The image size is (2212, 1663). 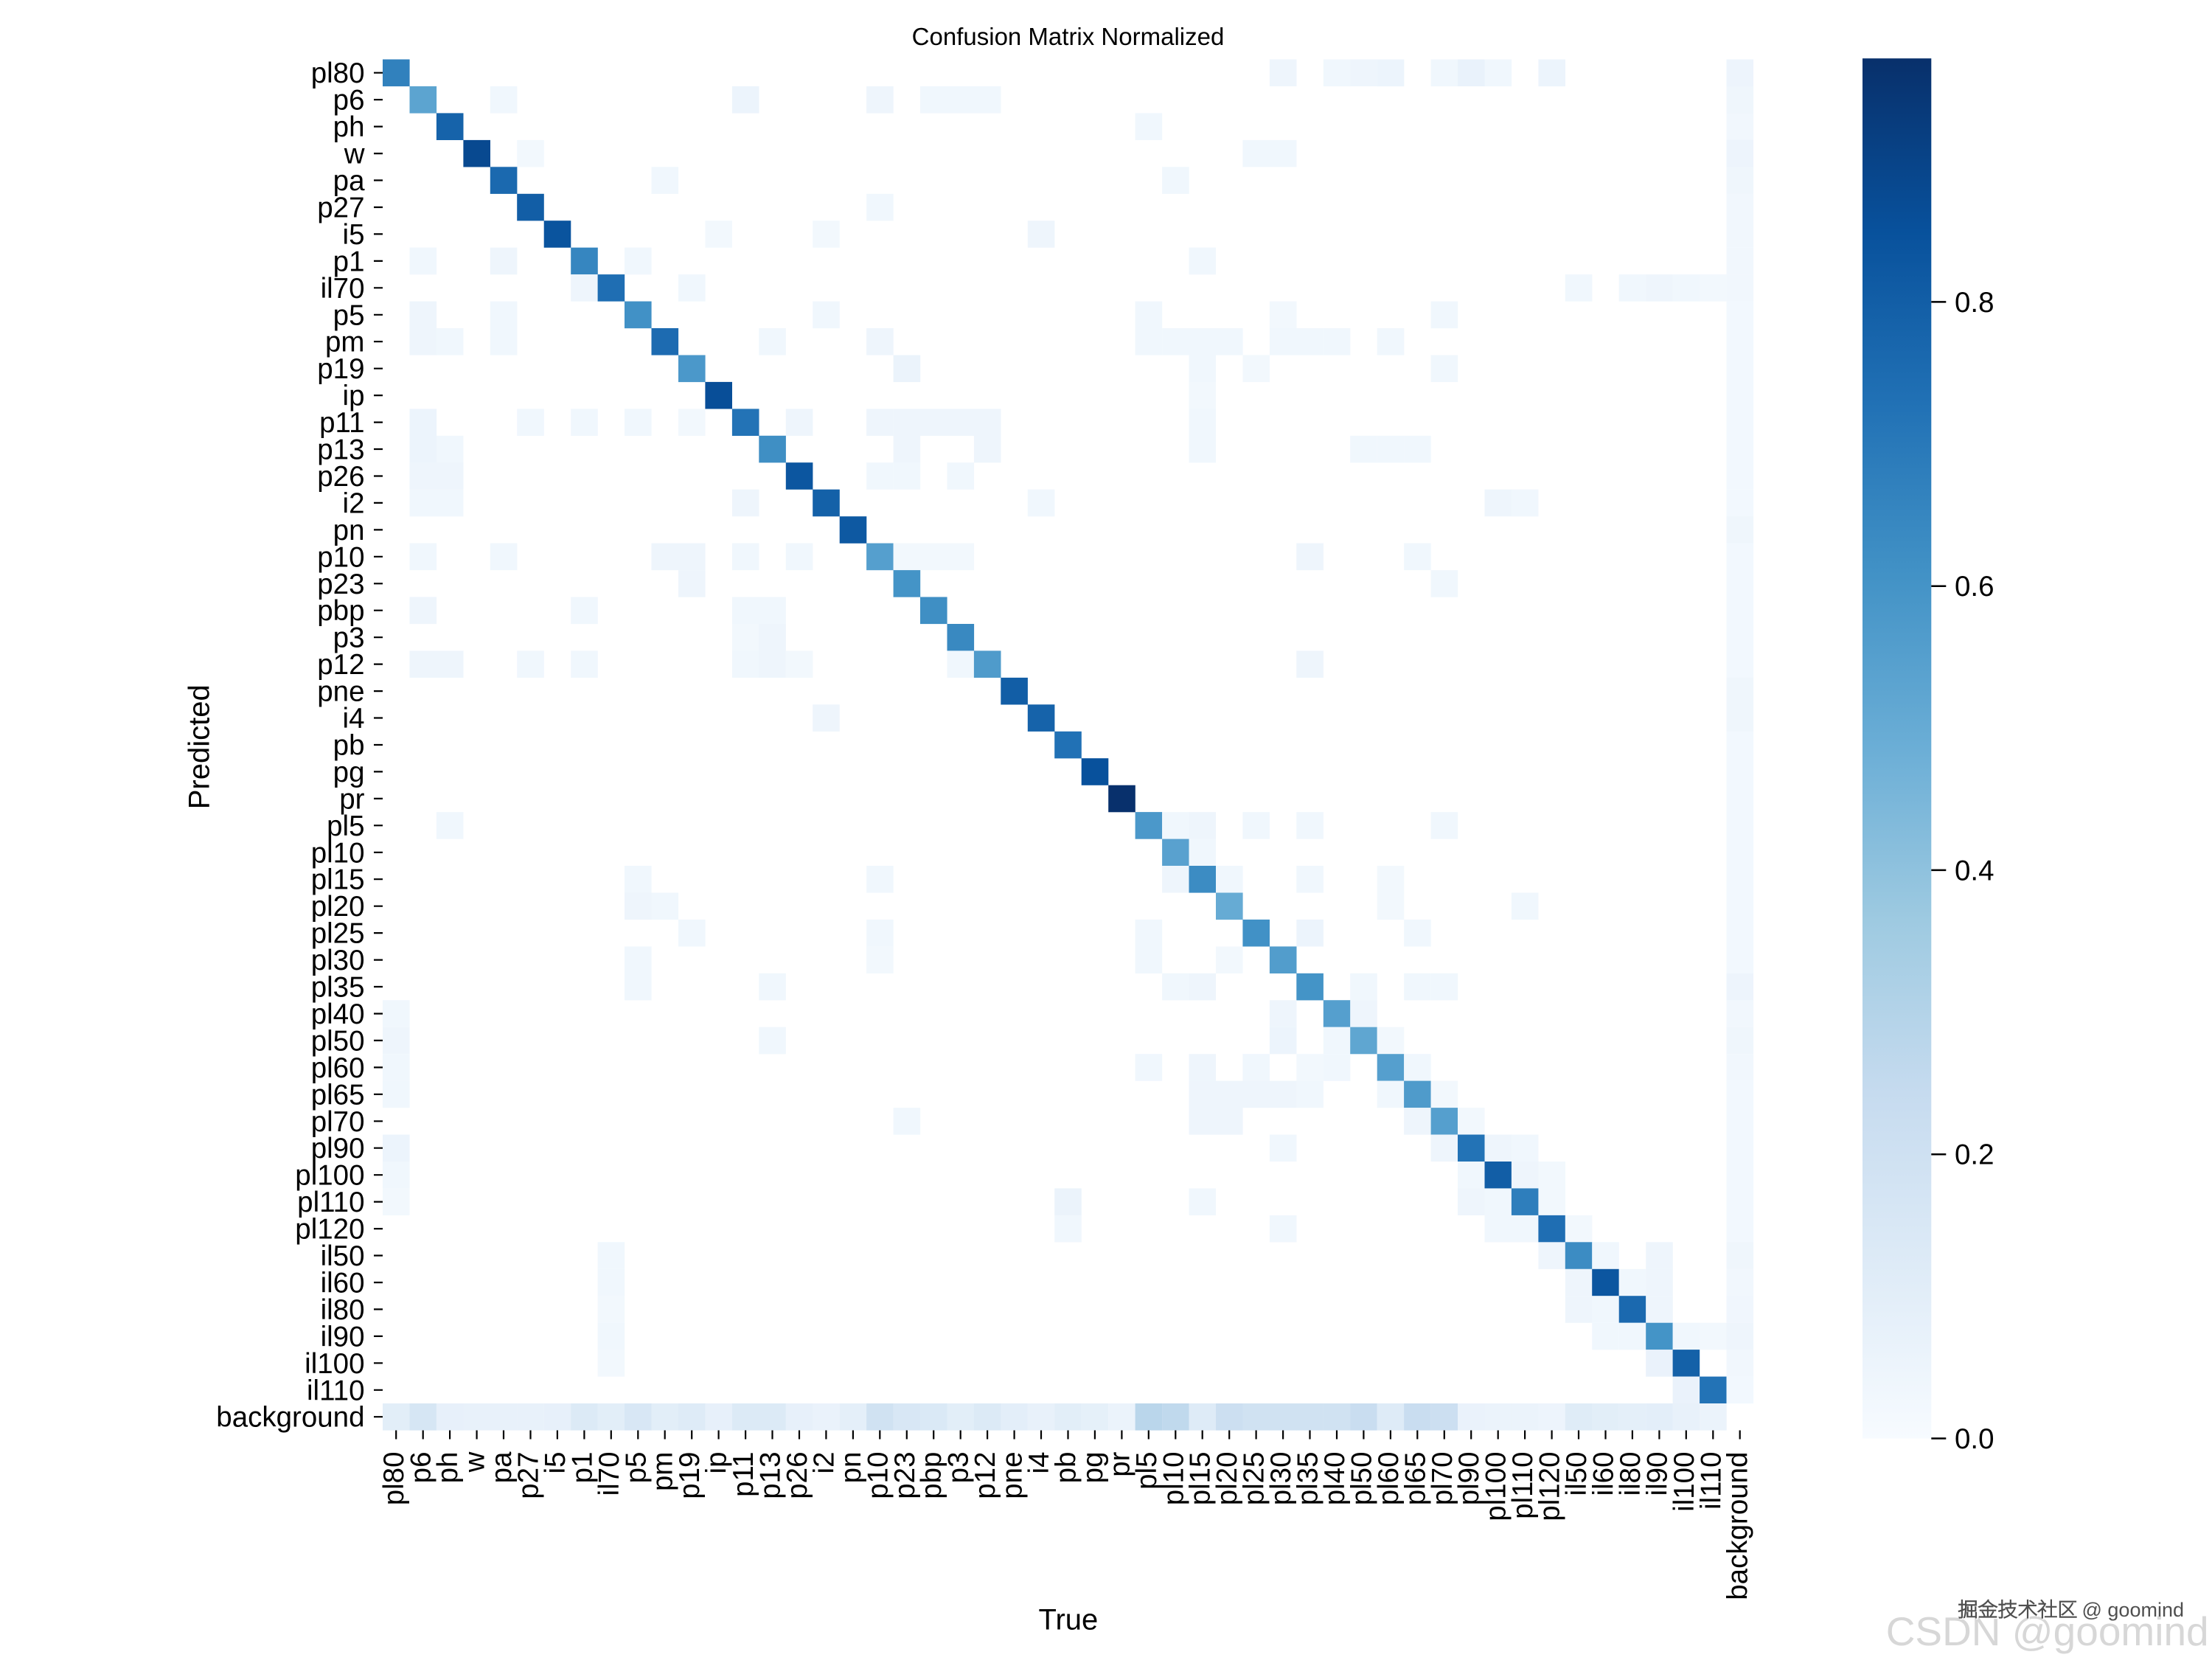 What do you see at coordinates (1974, 870) in the screenshot?
I see `svg-text: 0.4` at bounding box center [1974, 870].